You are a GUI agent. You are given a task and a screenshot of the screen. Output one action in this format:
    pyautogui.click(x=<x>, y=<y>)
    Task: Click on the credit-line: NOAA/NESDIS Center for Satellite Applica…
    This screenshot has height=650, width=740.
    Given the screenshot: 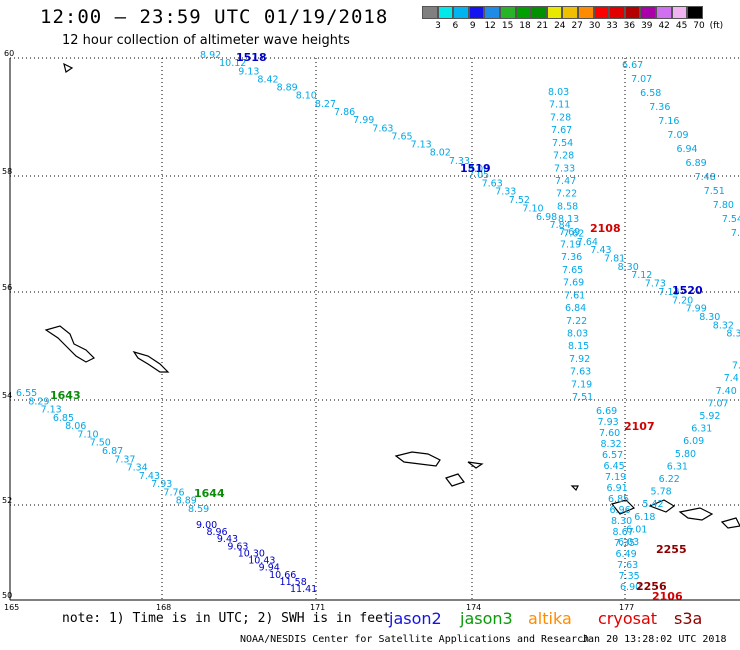 What is the action you would take?
    pyautogui.click(x=415, y=639)
    